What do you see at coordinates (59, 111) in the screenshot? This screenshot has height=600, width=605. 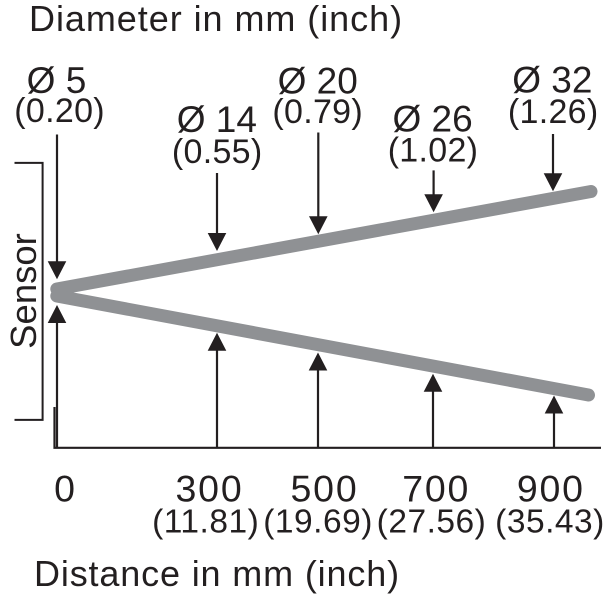 I see `svg-text: (0.20)` at bounding box center [59, 111].